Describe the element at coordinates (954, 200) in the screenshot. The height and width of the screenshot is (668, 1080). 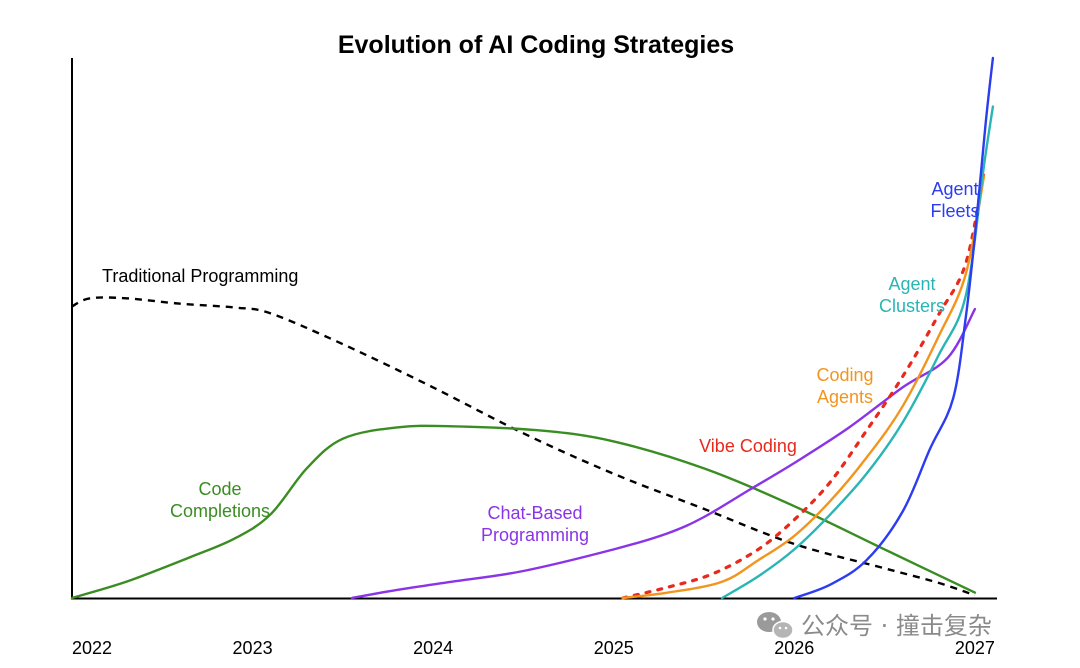
I see `series-label-agent-fleets: Agent Fleets` at that location.